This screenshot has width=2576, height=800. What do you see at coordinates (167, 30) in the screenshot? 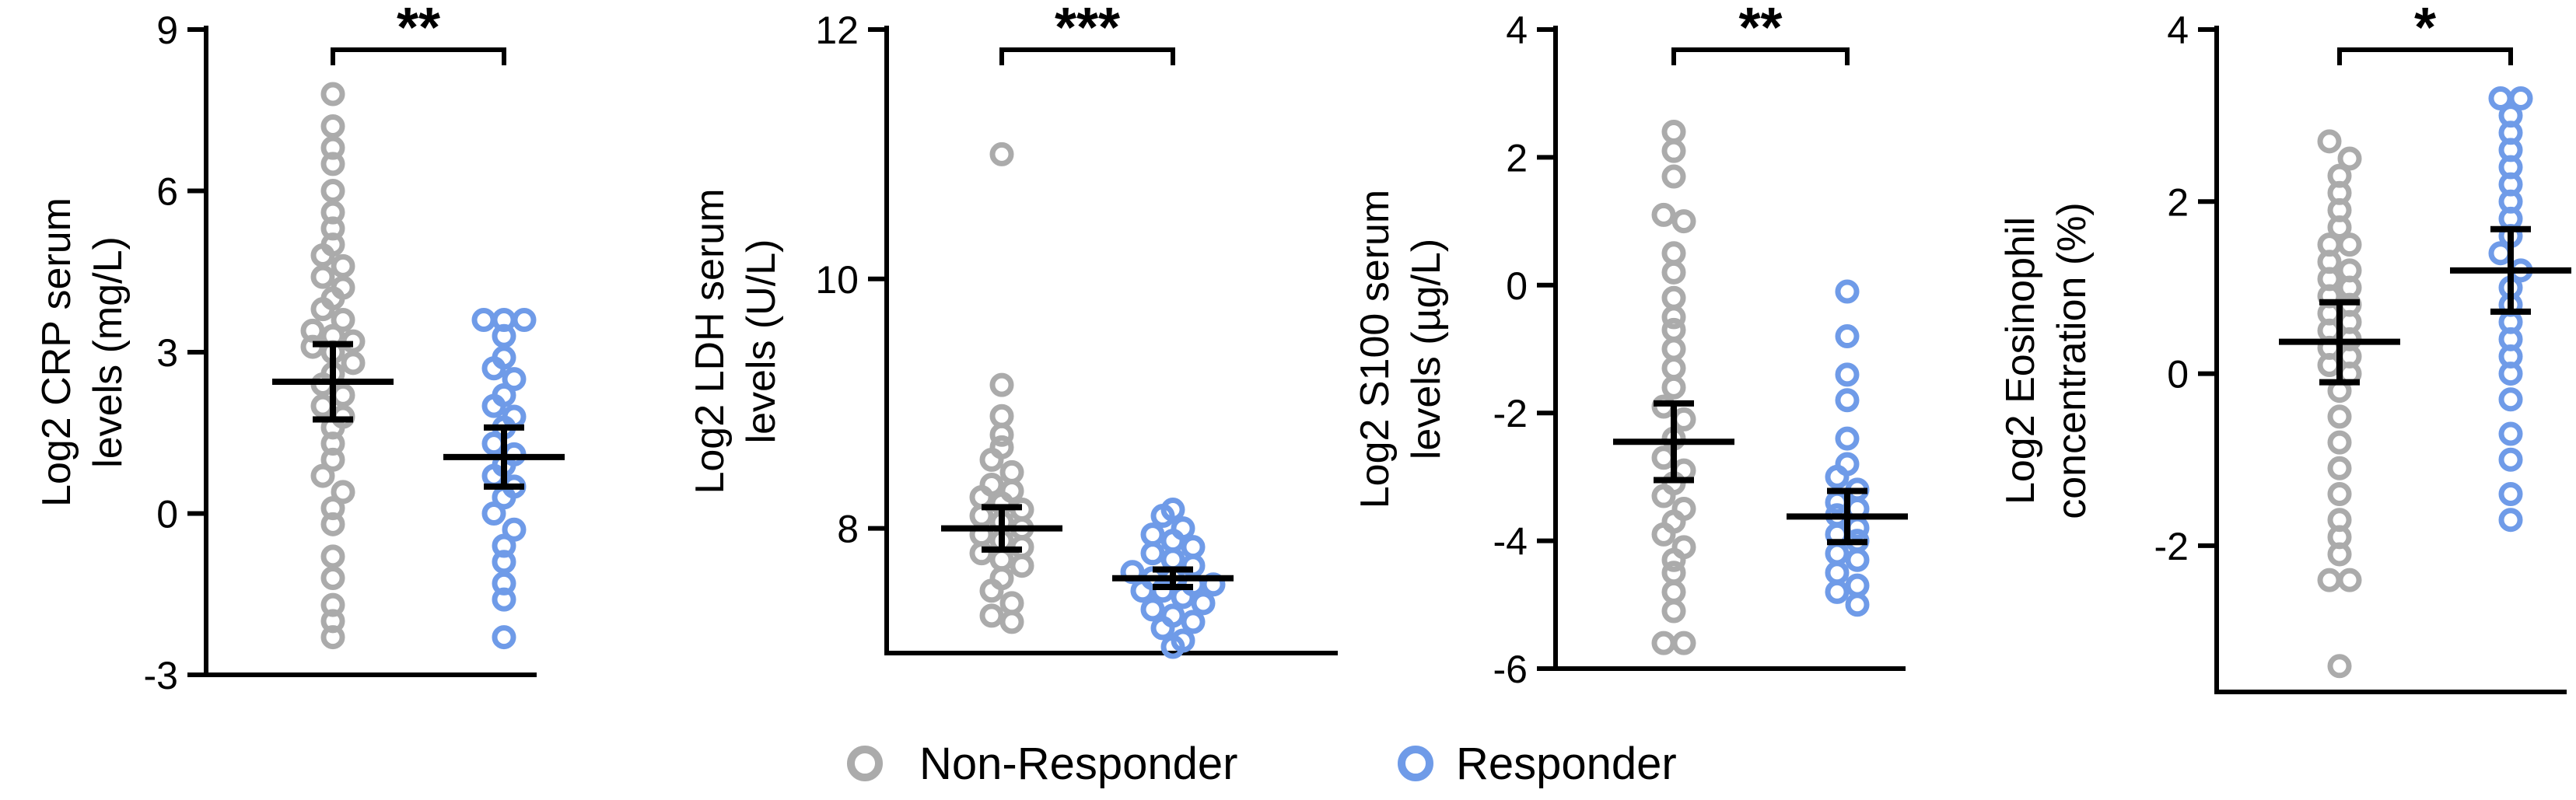
I see `y-tick-label: 9` at bounding box center [167, 30].